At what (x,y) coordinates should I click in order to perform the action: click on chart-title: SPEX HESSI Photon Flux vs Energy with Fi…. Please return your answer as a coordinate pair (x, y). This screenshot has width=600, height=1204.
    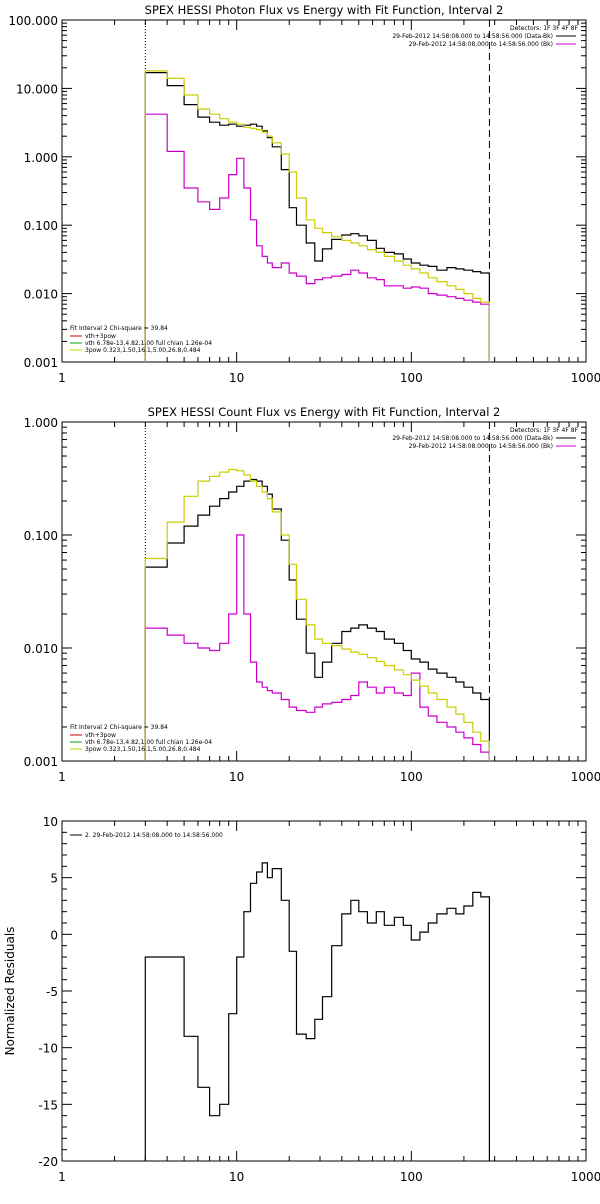
    Looking at the image, I should click on (324, 10).